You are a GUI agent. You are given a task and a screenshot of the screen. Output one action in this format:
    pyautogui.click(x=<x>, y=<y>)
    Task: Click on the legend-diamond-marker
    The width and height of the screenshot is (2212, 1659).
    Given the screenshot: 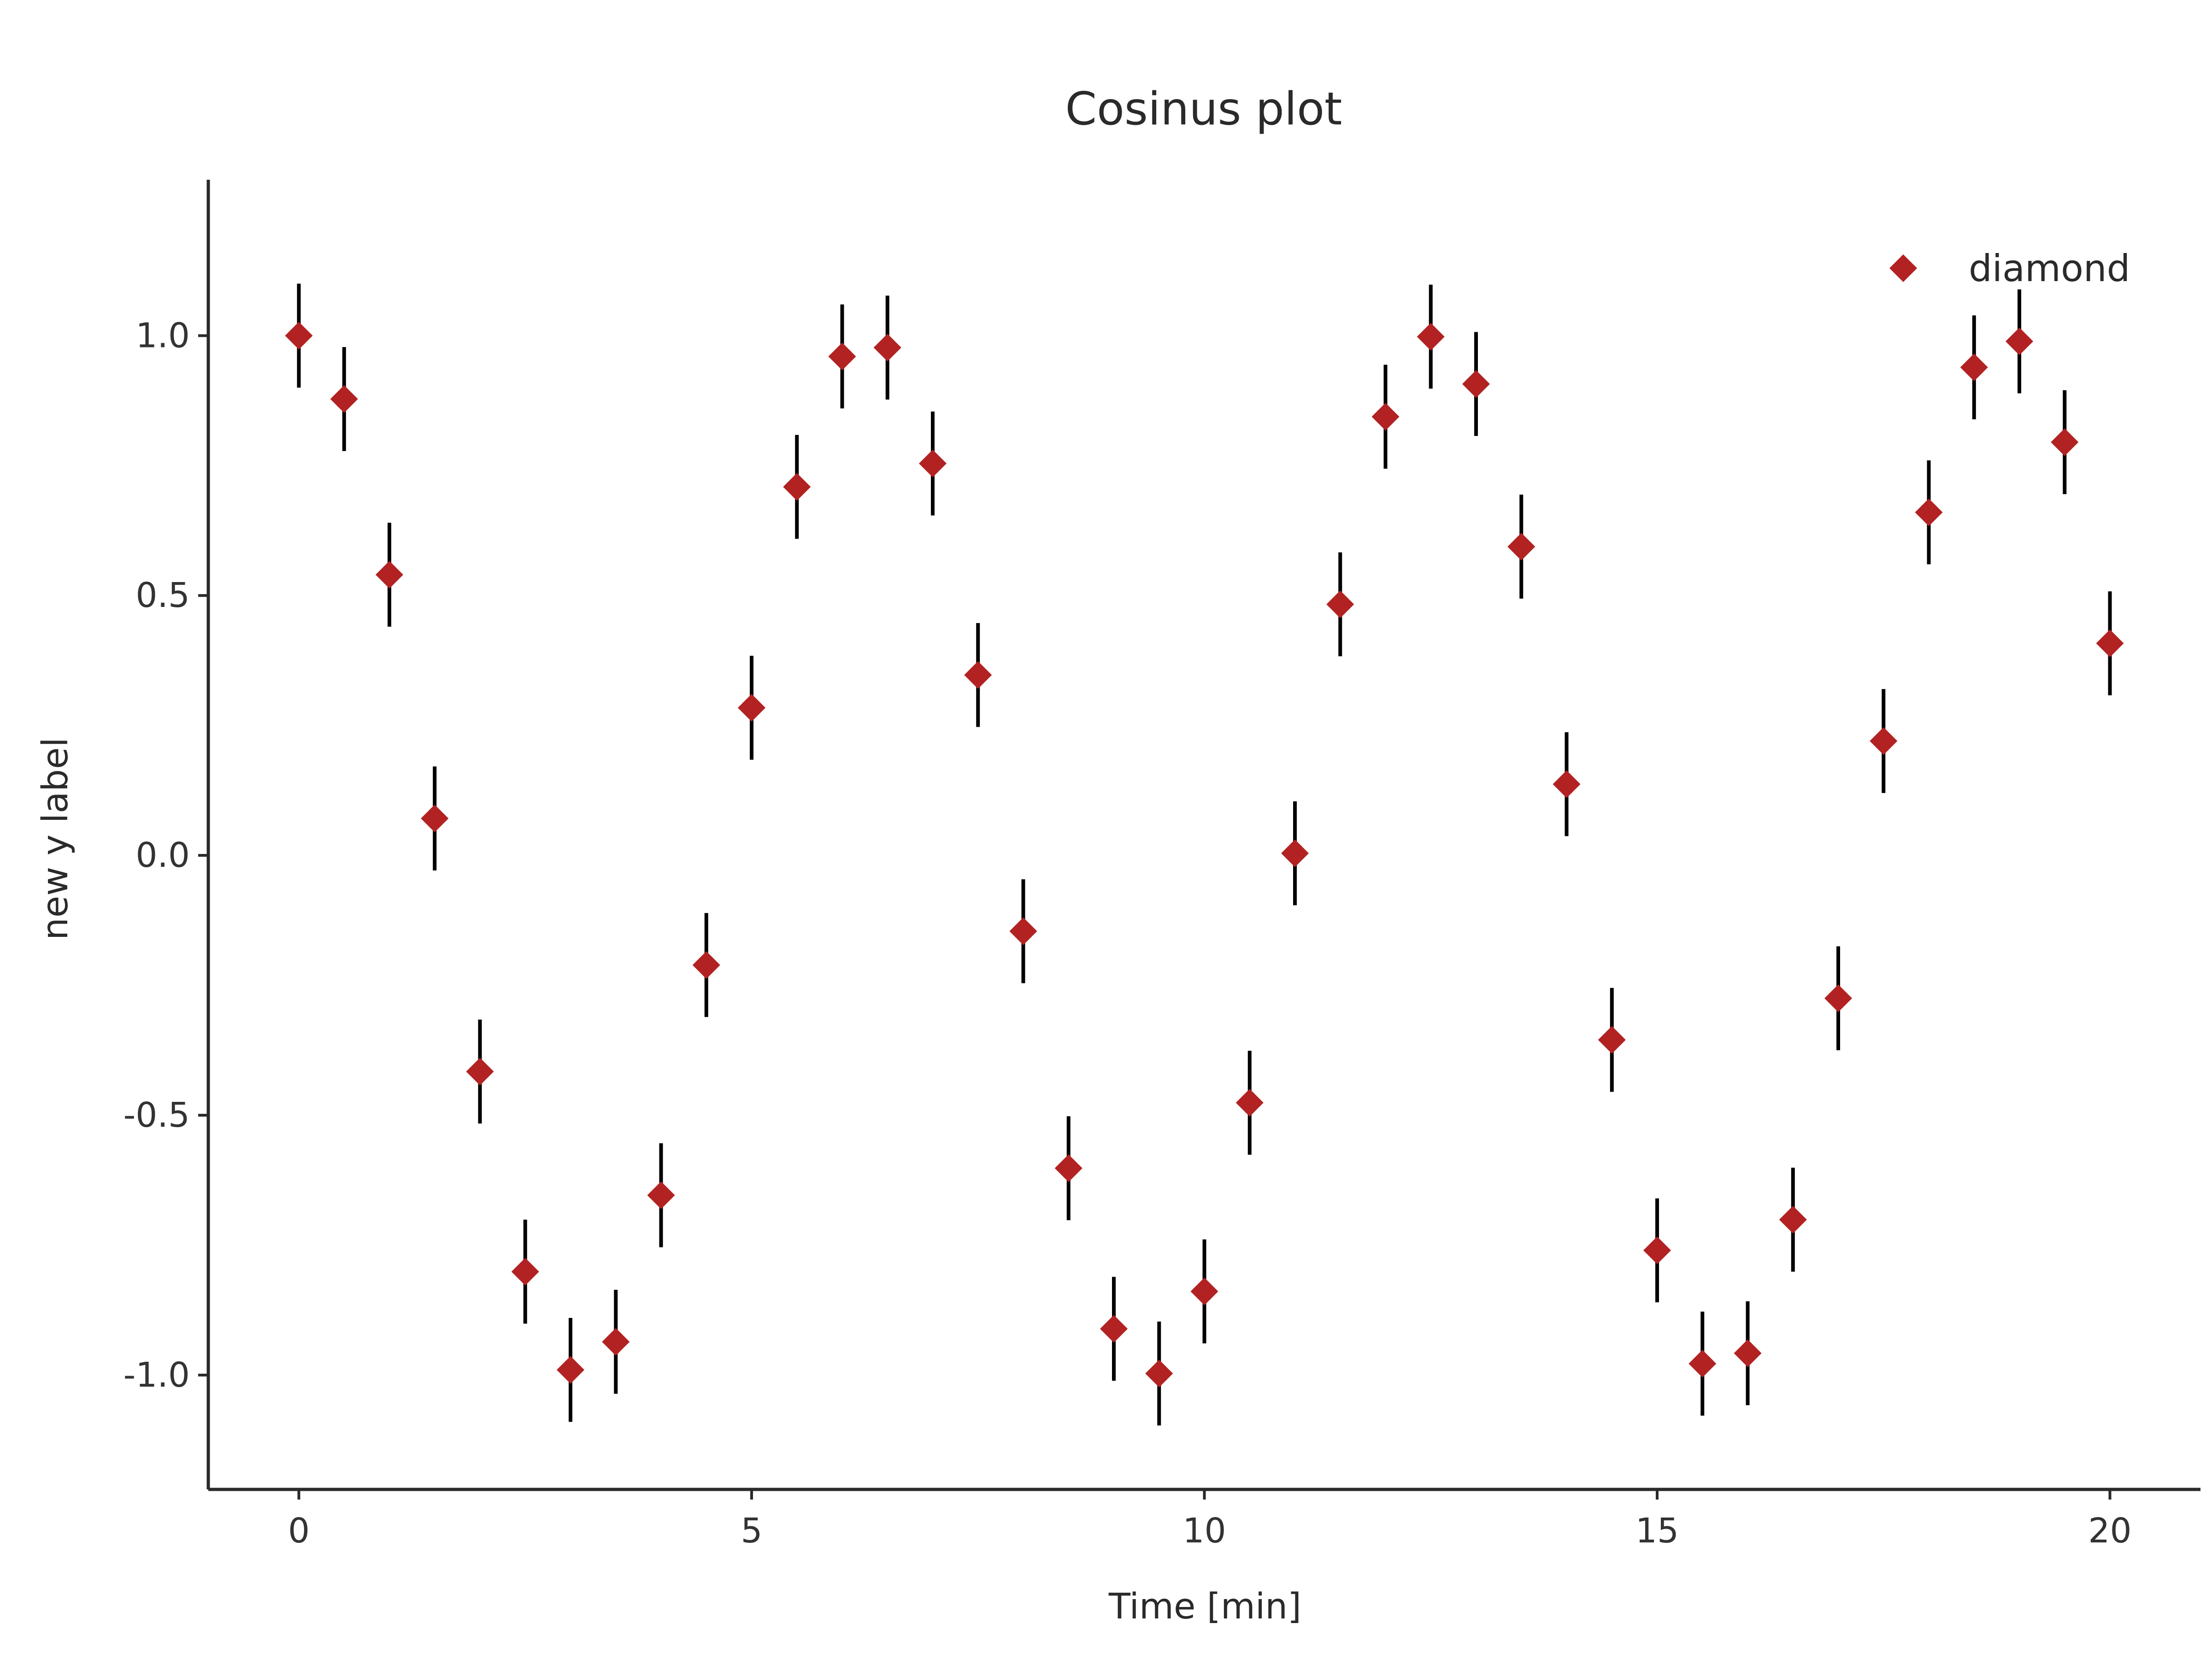 What is the action you would take?
    pyautogui.click(x=1903, y=268)
    